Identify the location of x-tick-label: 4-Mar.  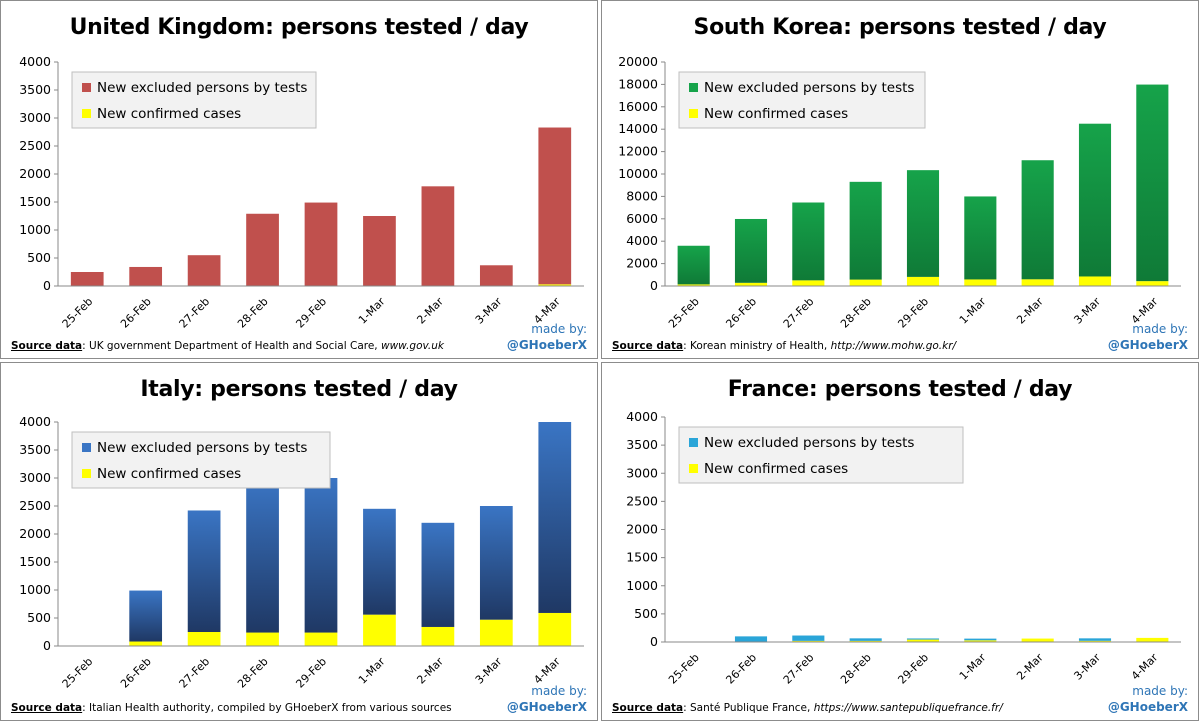
(1145, 667).